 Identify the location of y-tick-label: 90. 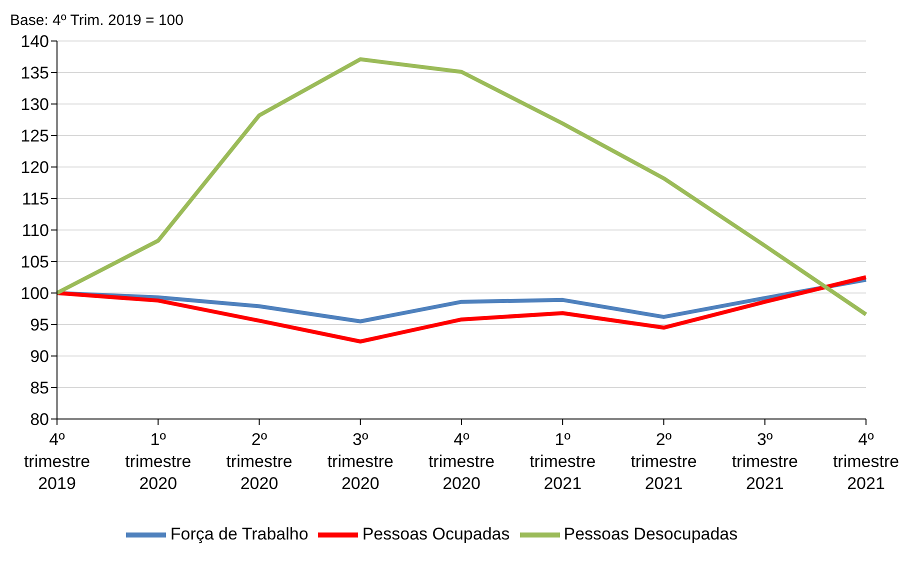
(39, 356).